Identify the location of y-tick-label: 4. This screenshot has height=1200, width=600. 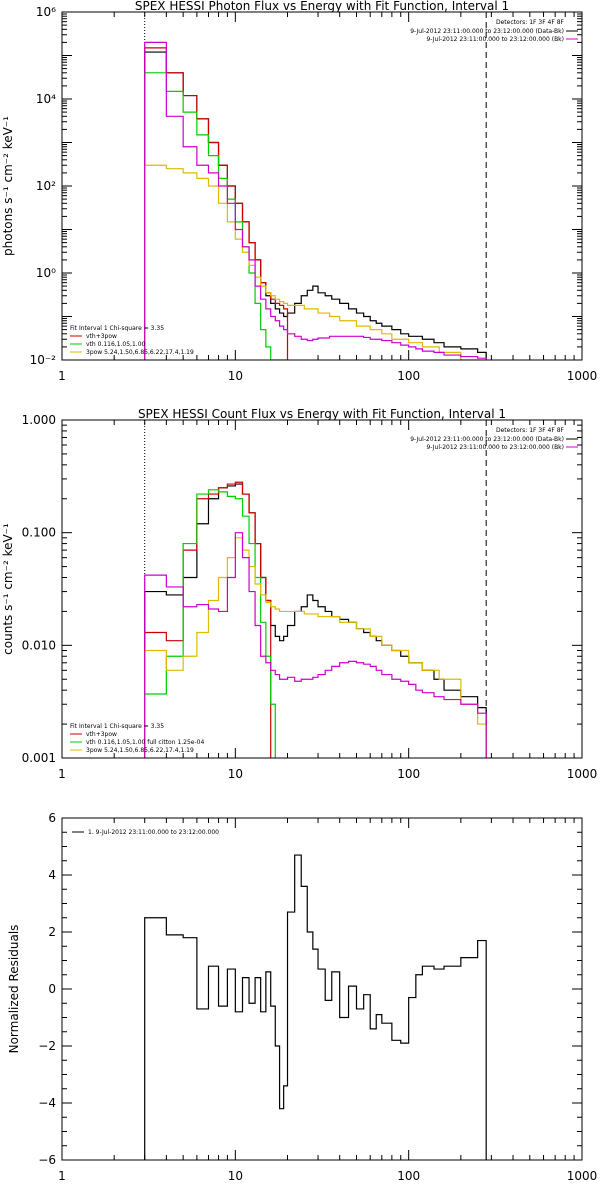
(52, 875).